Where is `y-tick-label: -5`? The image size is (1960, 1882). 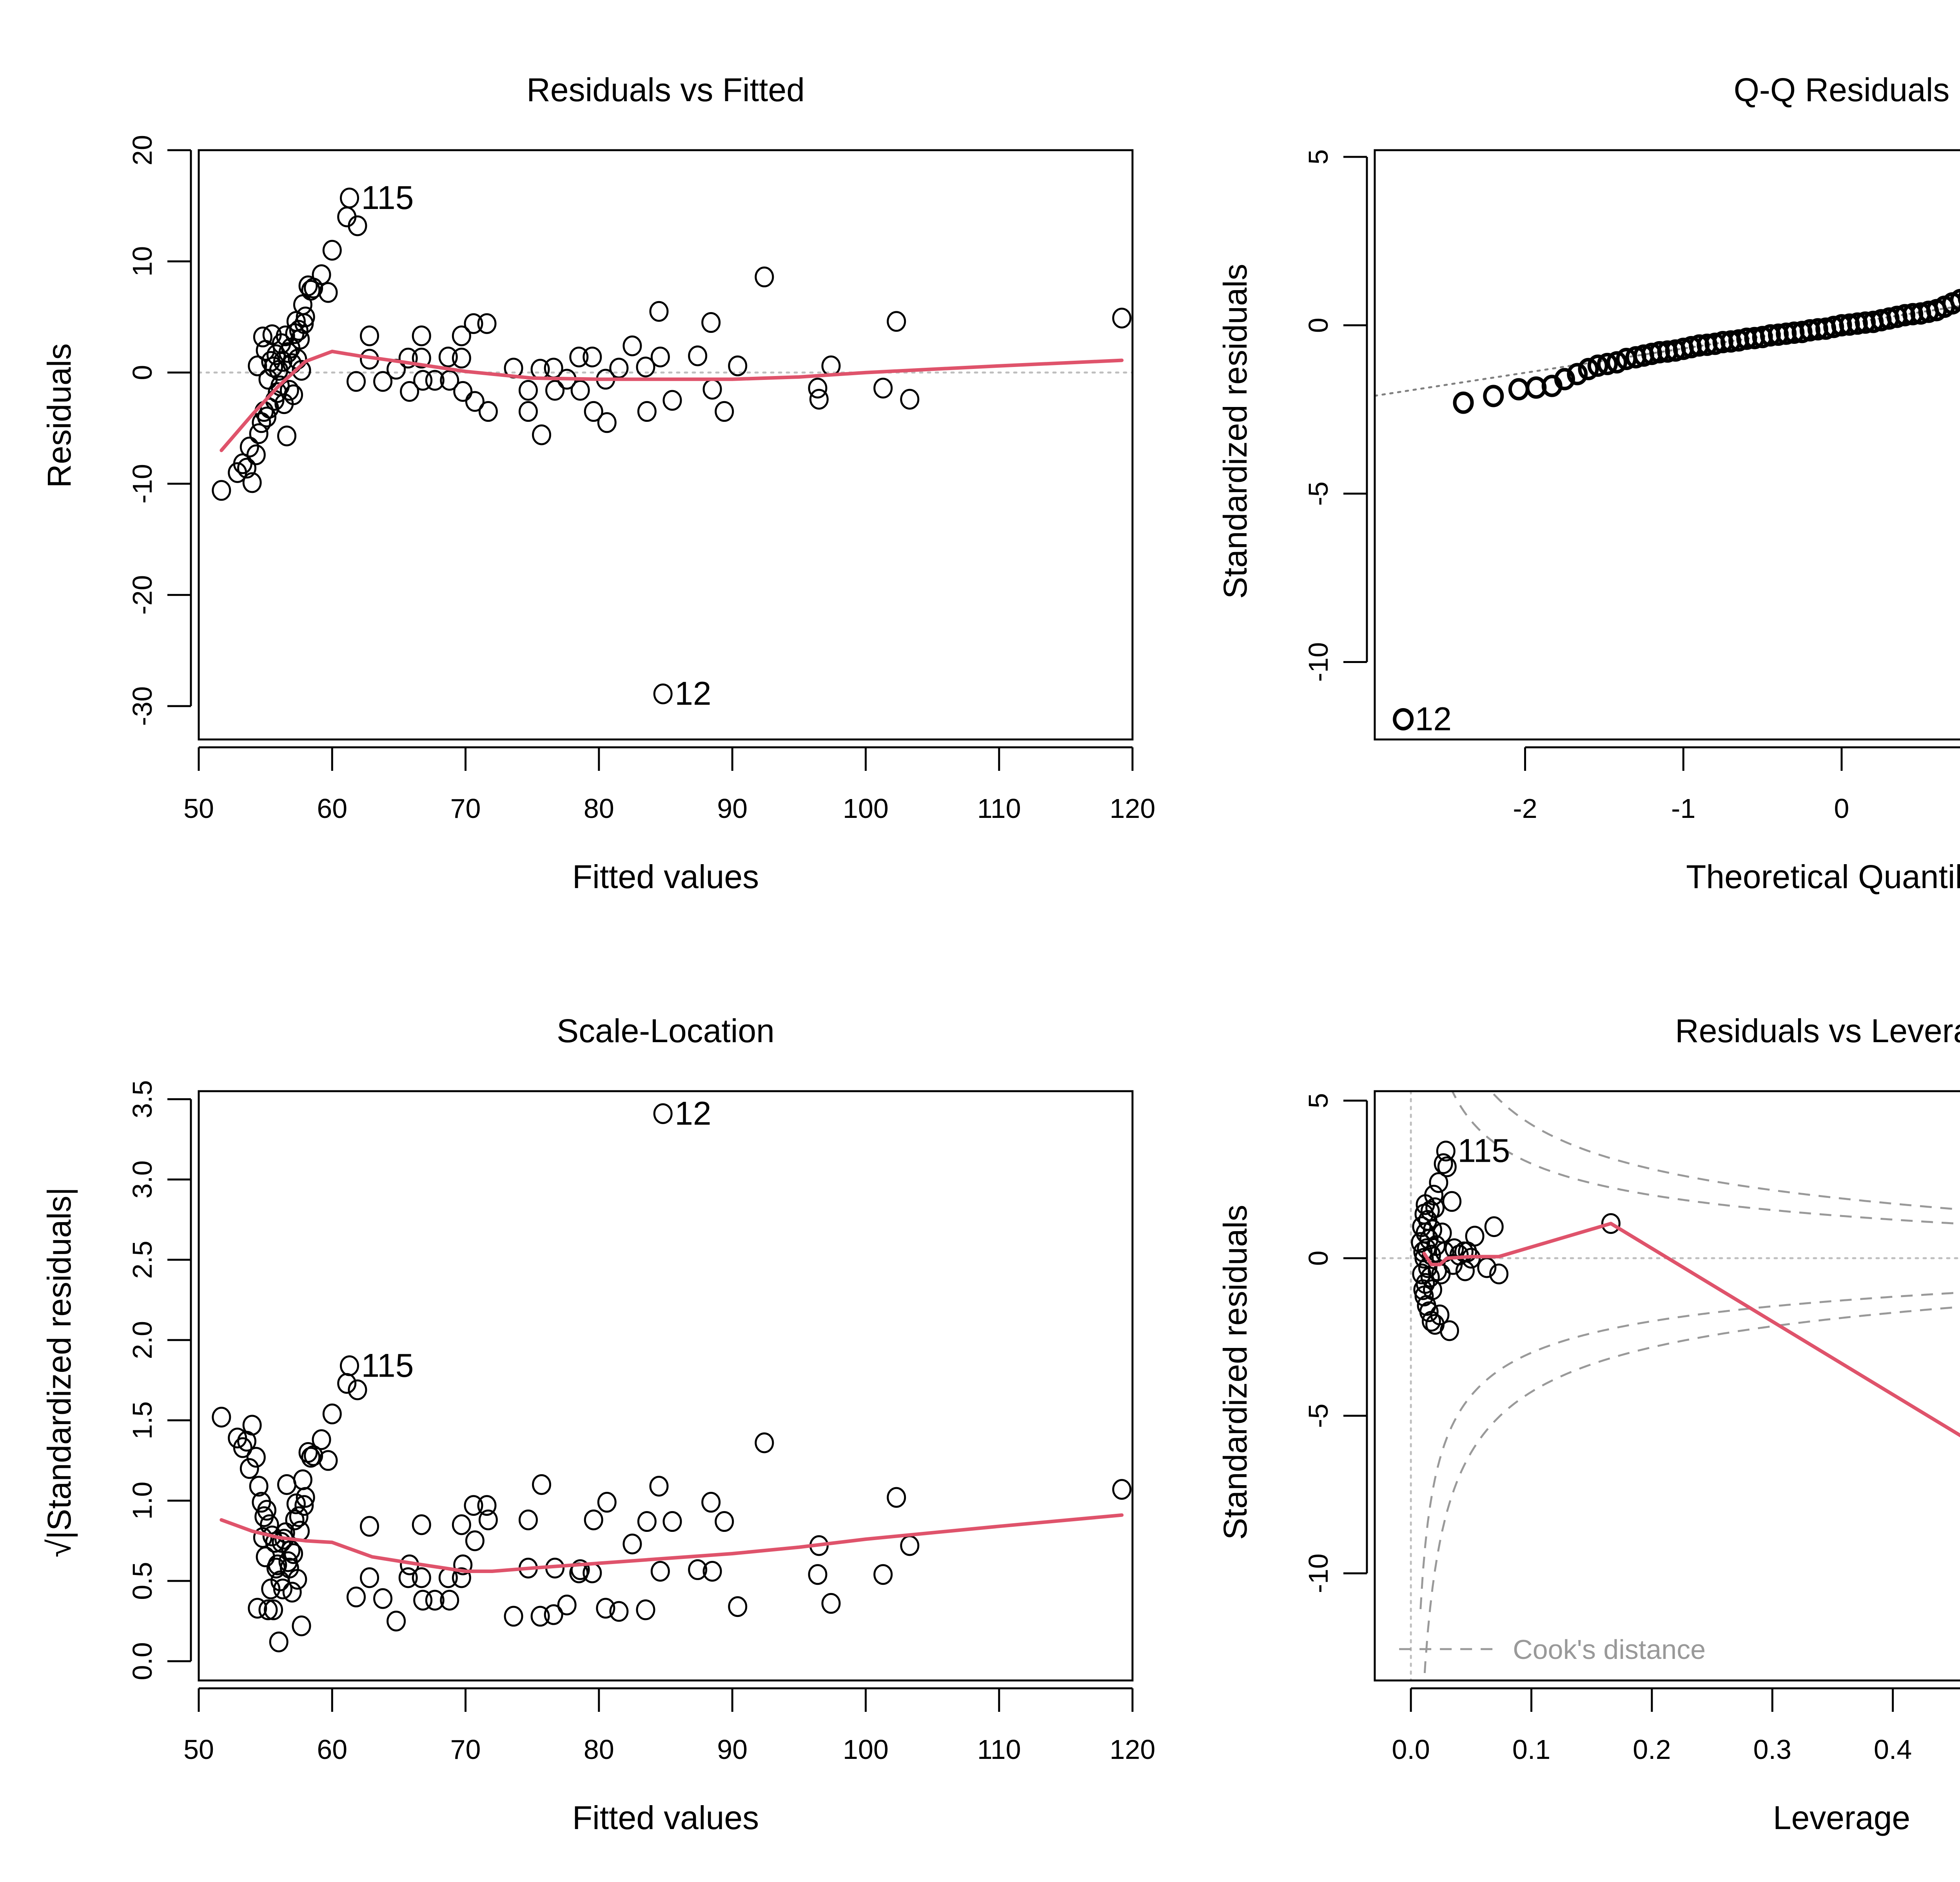 y-tick-label: -5 is located at coordinates (1318, 1416).